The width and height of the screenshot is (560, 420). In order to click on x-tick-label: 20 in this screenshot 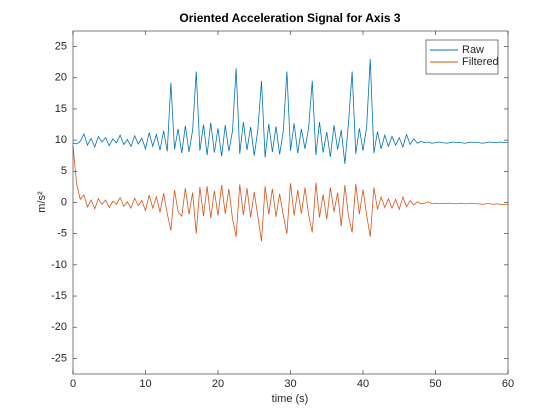, I will do `click(218, 384)`.